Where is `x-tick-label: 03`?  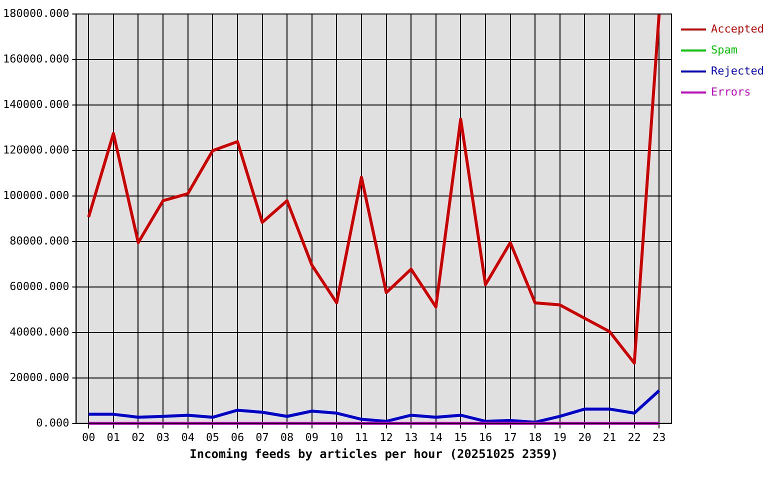
x-tick-label: 03 is located at coordinates (163, 437).